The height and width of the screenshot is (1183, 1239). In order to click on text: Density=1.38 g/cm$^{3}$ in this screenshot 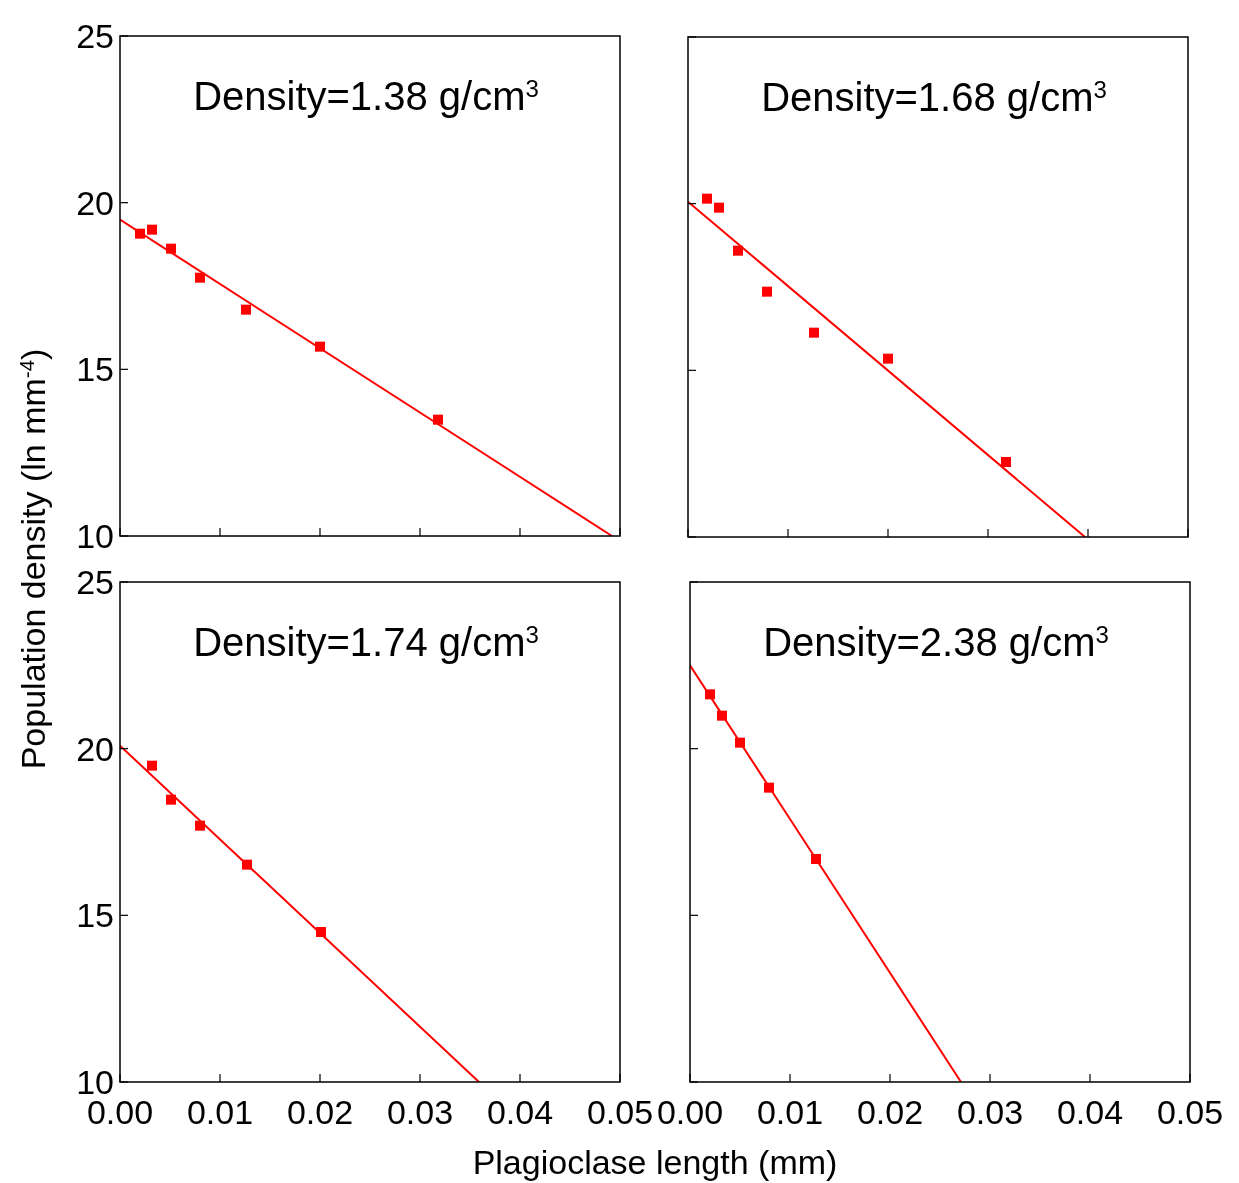, I will do `click(366, 96)`.